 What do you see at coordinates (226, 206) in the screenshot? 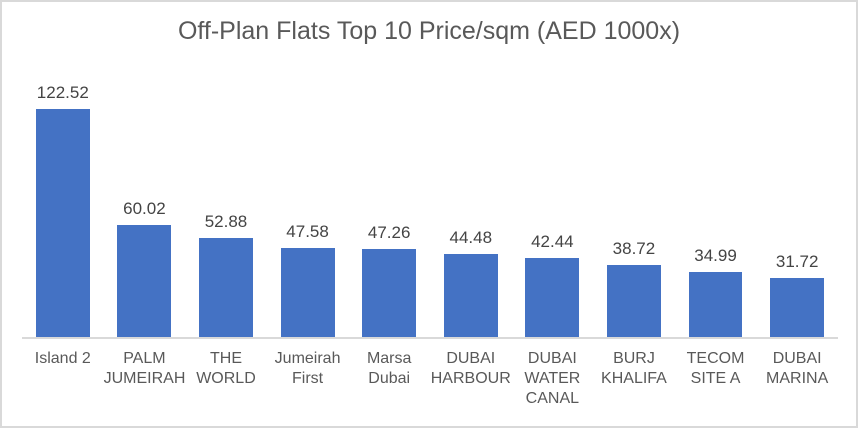
I see `bar-column-the-world: 52.88` at bounding box center [226, 206].